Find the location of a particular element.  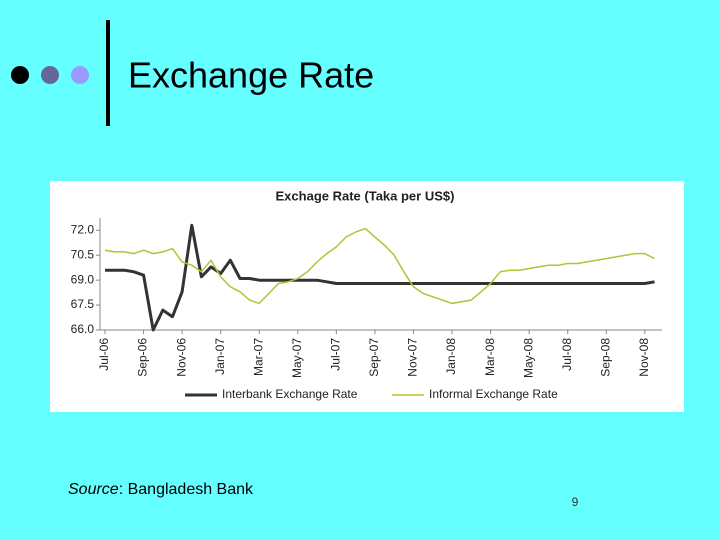

y-tick-label: 72.0 is located at coordinates (83, 229).